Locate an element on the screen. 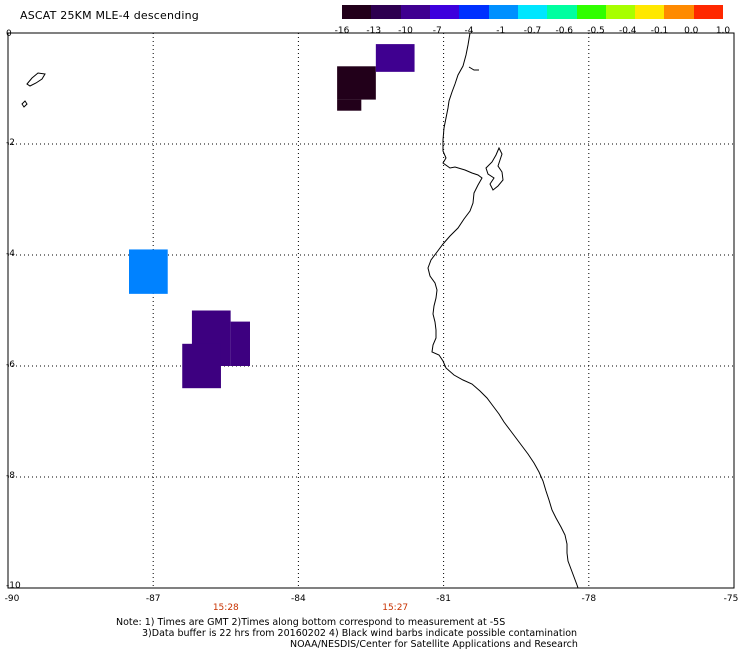 Image resolution: width=740 pixels, height=650 pixels. map-title: ASCAT 25KM MLE-4 descending is located at coordinates (109, 15).